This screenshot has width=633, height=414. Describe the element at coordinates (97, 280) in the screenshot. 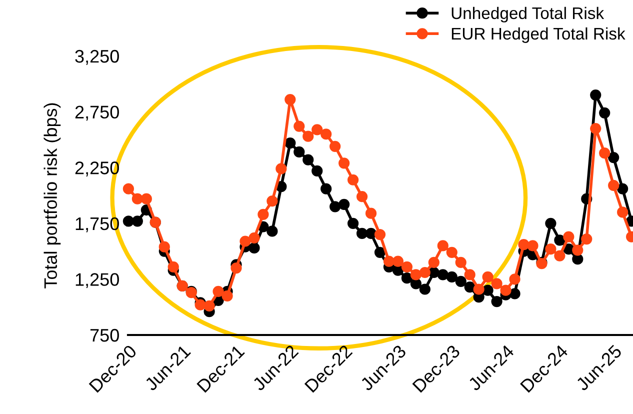

I see `y-tick-label: 1,250` at that location.